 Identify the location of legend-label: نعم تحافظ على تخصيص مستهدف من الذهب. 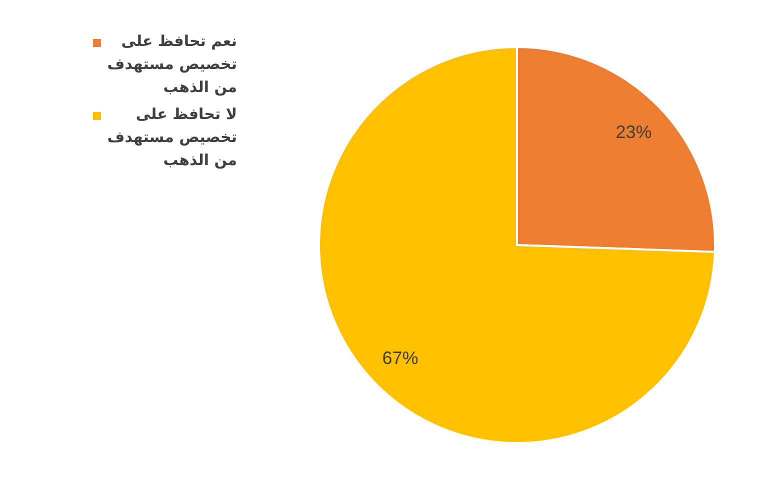
(172, 64).